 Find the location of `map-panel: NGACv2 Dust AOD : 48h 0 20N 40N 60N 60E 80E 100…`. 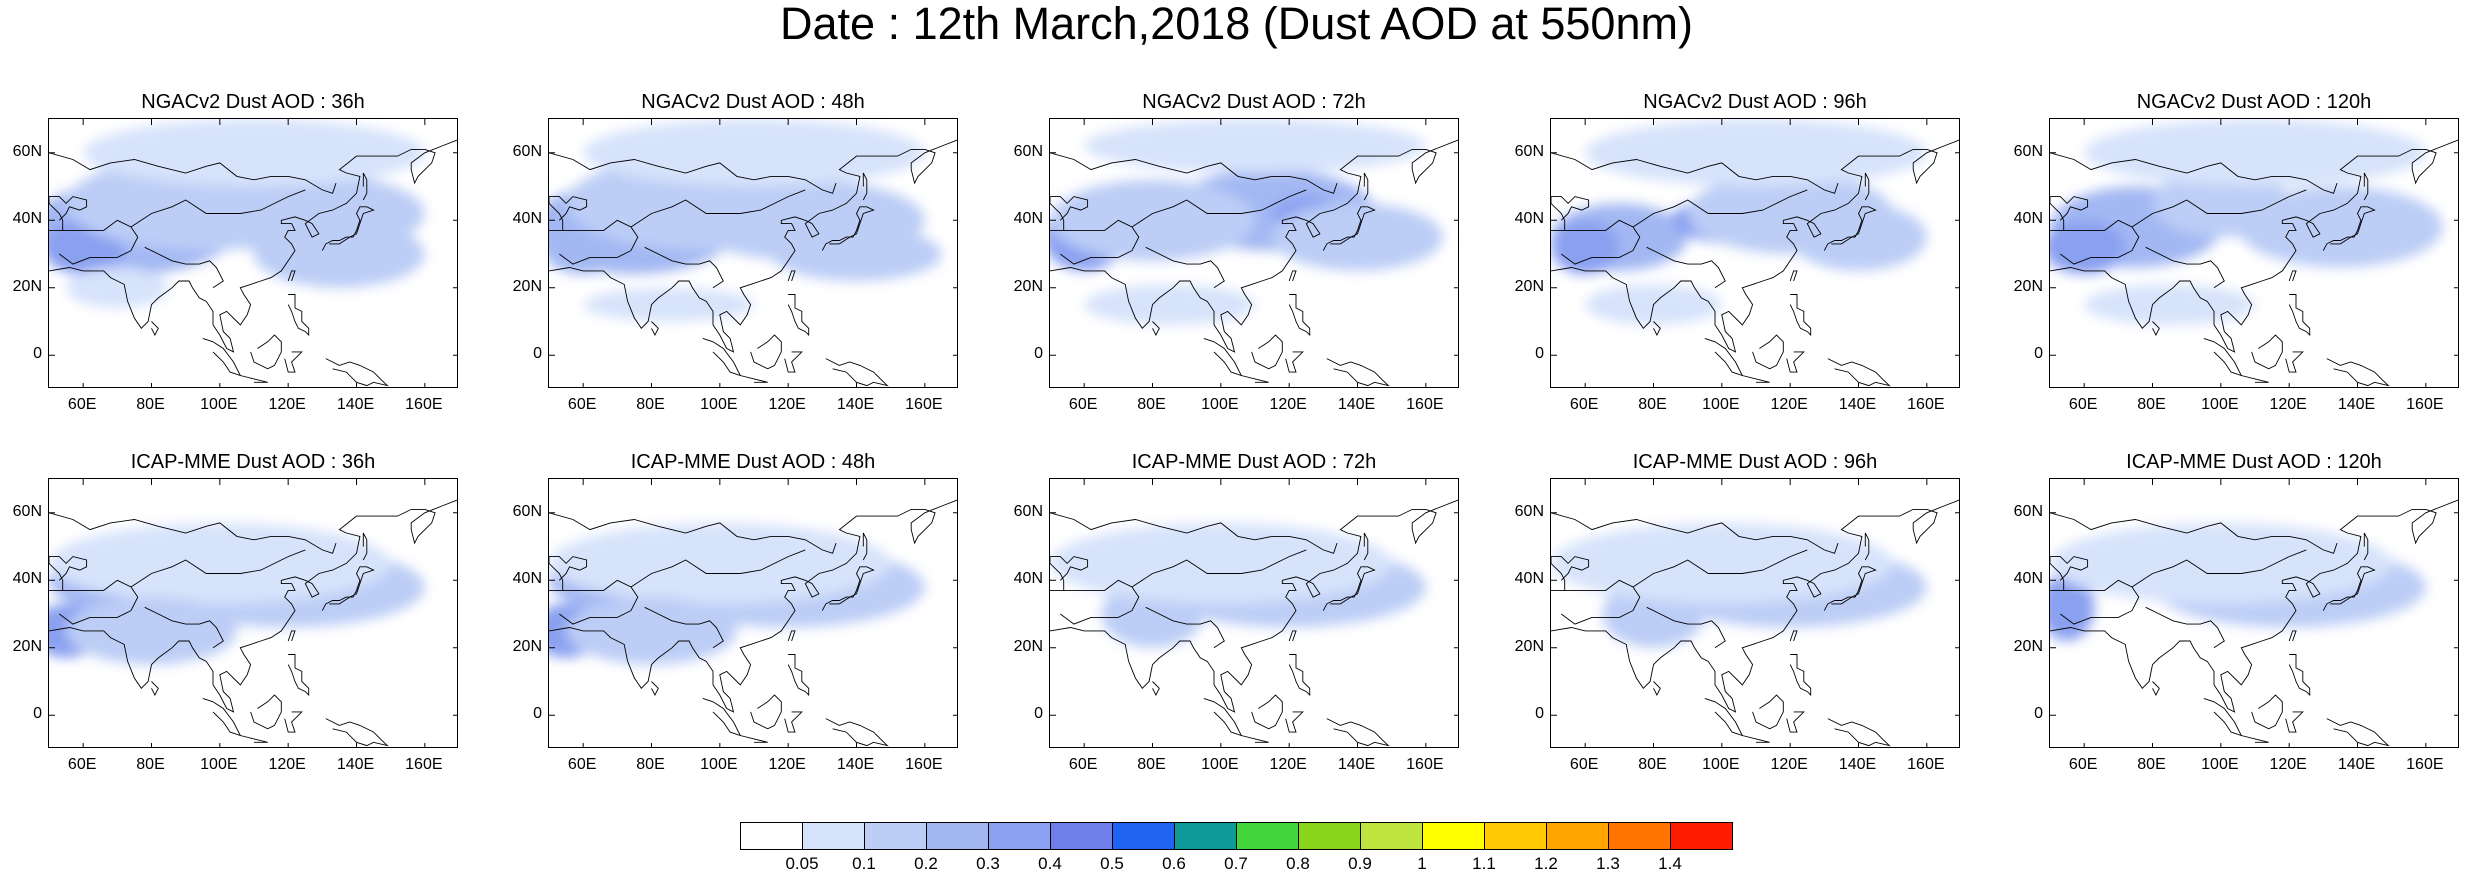

map-panel: NGACv2 Dust AOD : 48h 0 20N 40N 60N 60E 80E 100… is located at coordinates (735, 260).